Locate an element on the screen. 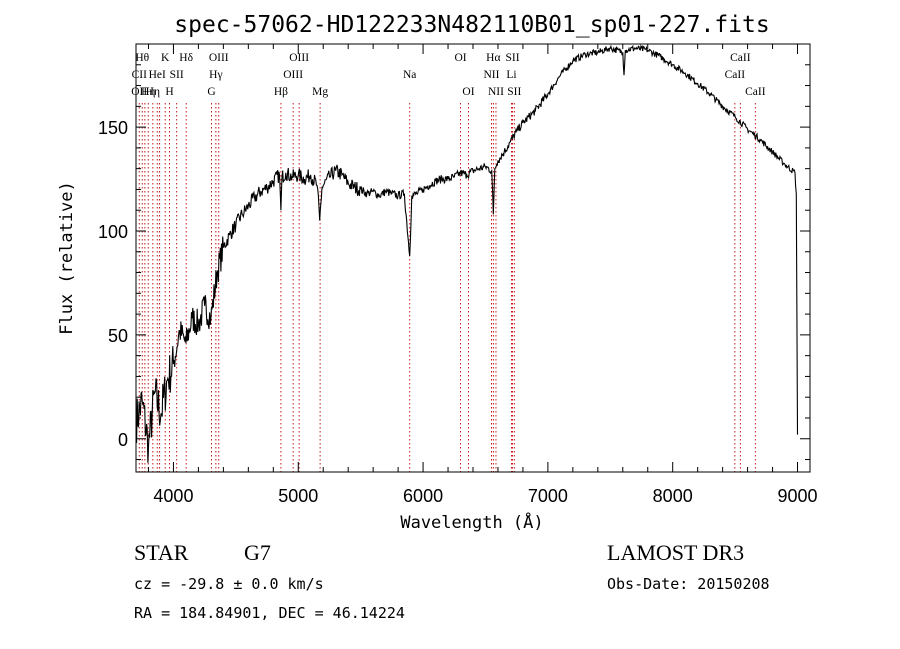 This screenshot has height=649, width=900. x-tick-label: 8000 is located at coordinates (673, 496).